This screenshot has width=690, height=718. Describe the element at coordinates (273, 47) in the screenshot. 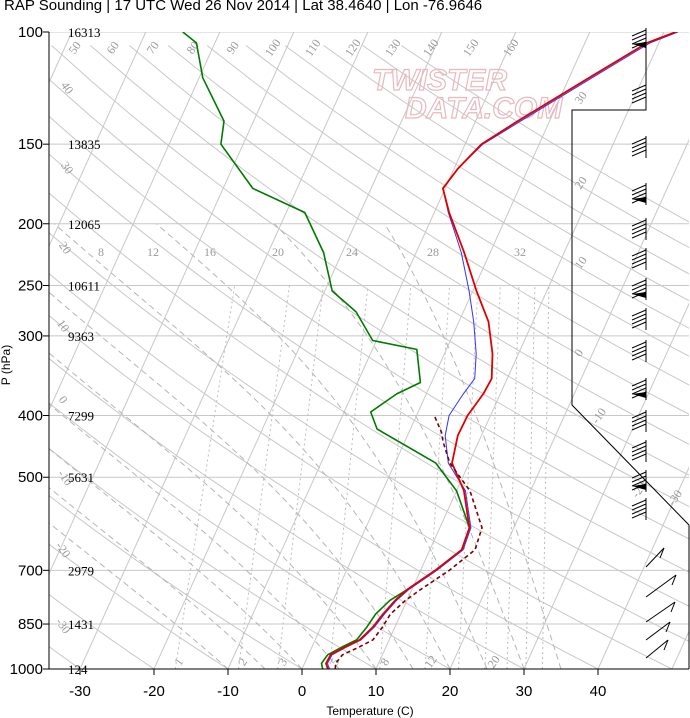

I see `theta-label: 100` at that location.